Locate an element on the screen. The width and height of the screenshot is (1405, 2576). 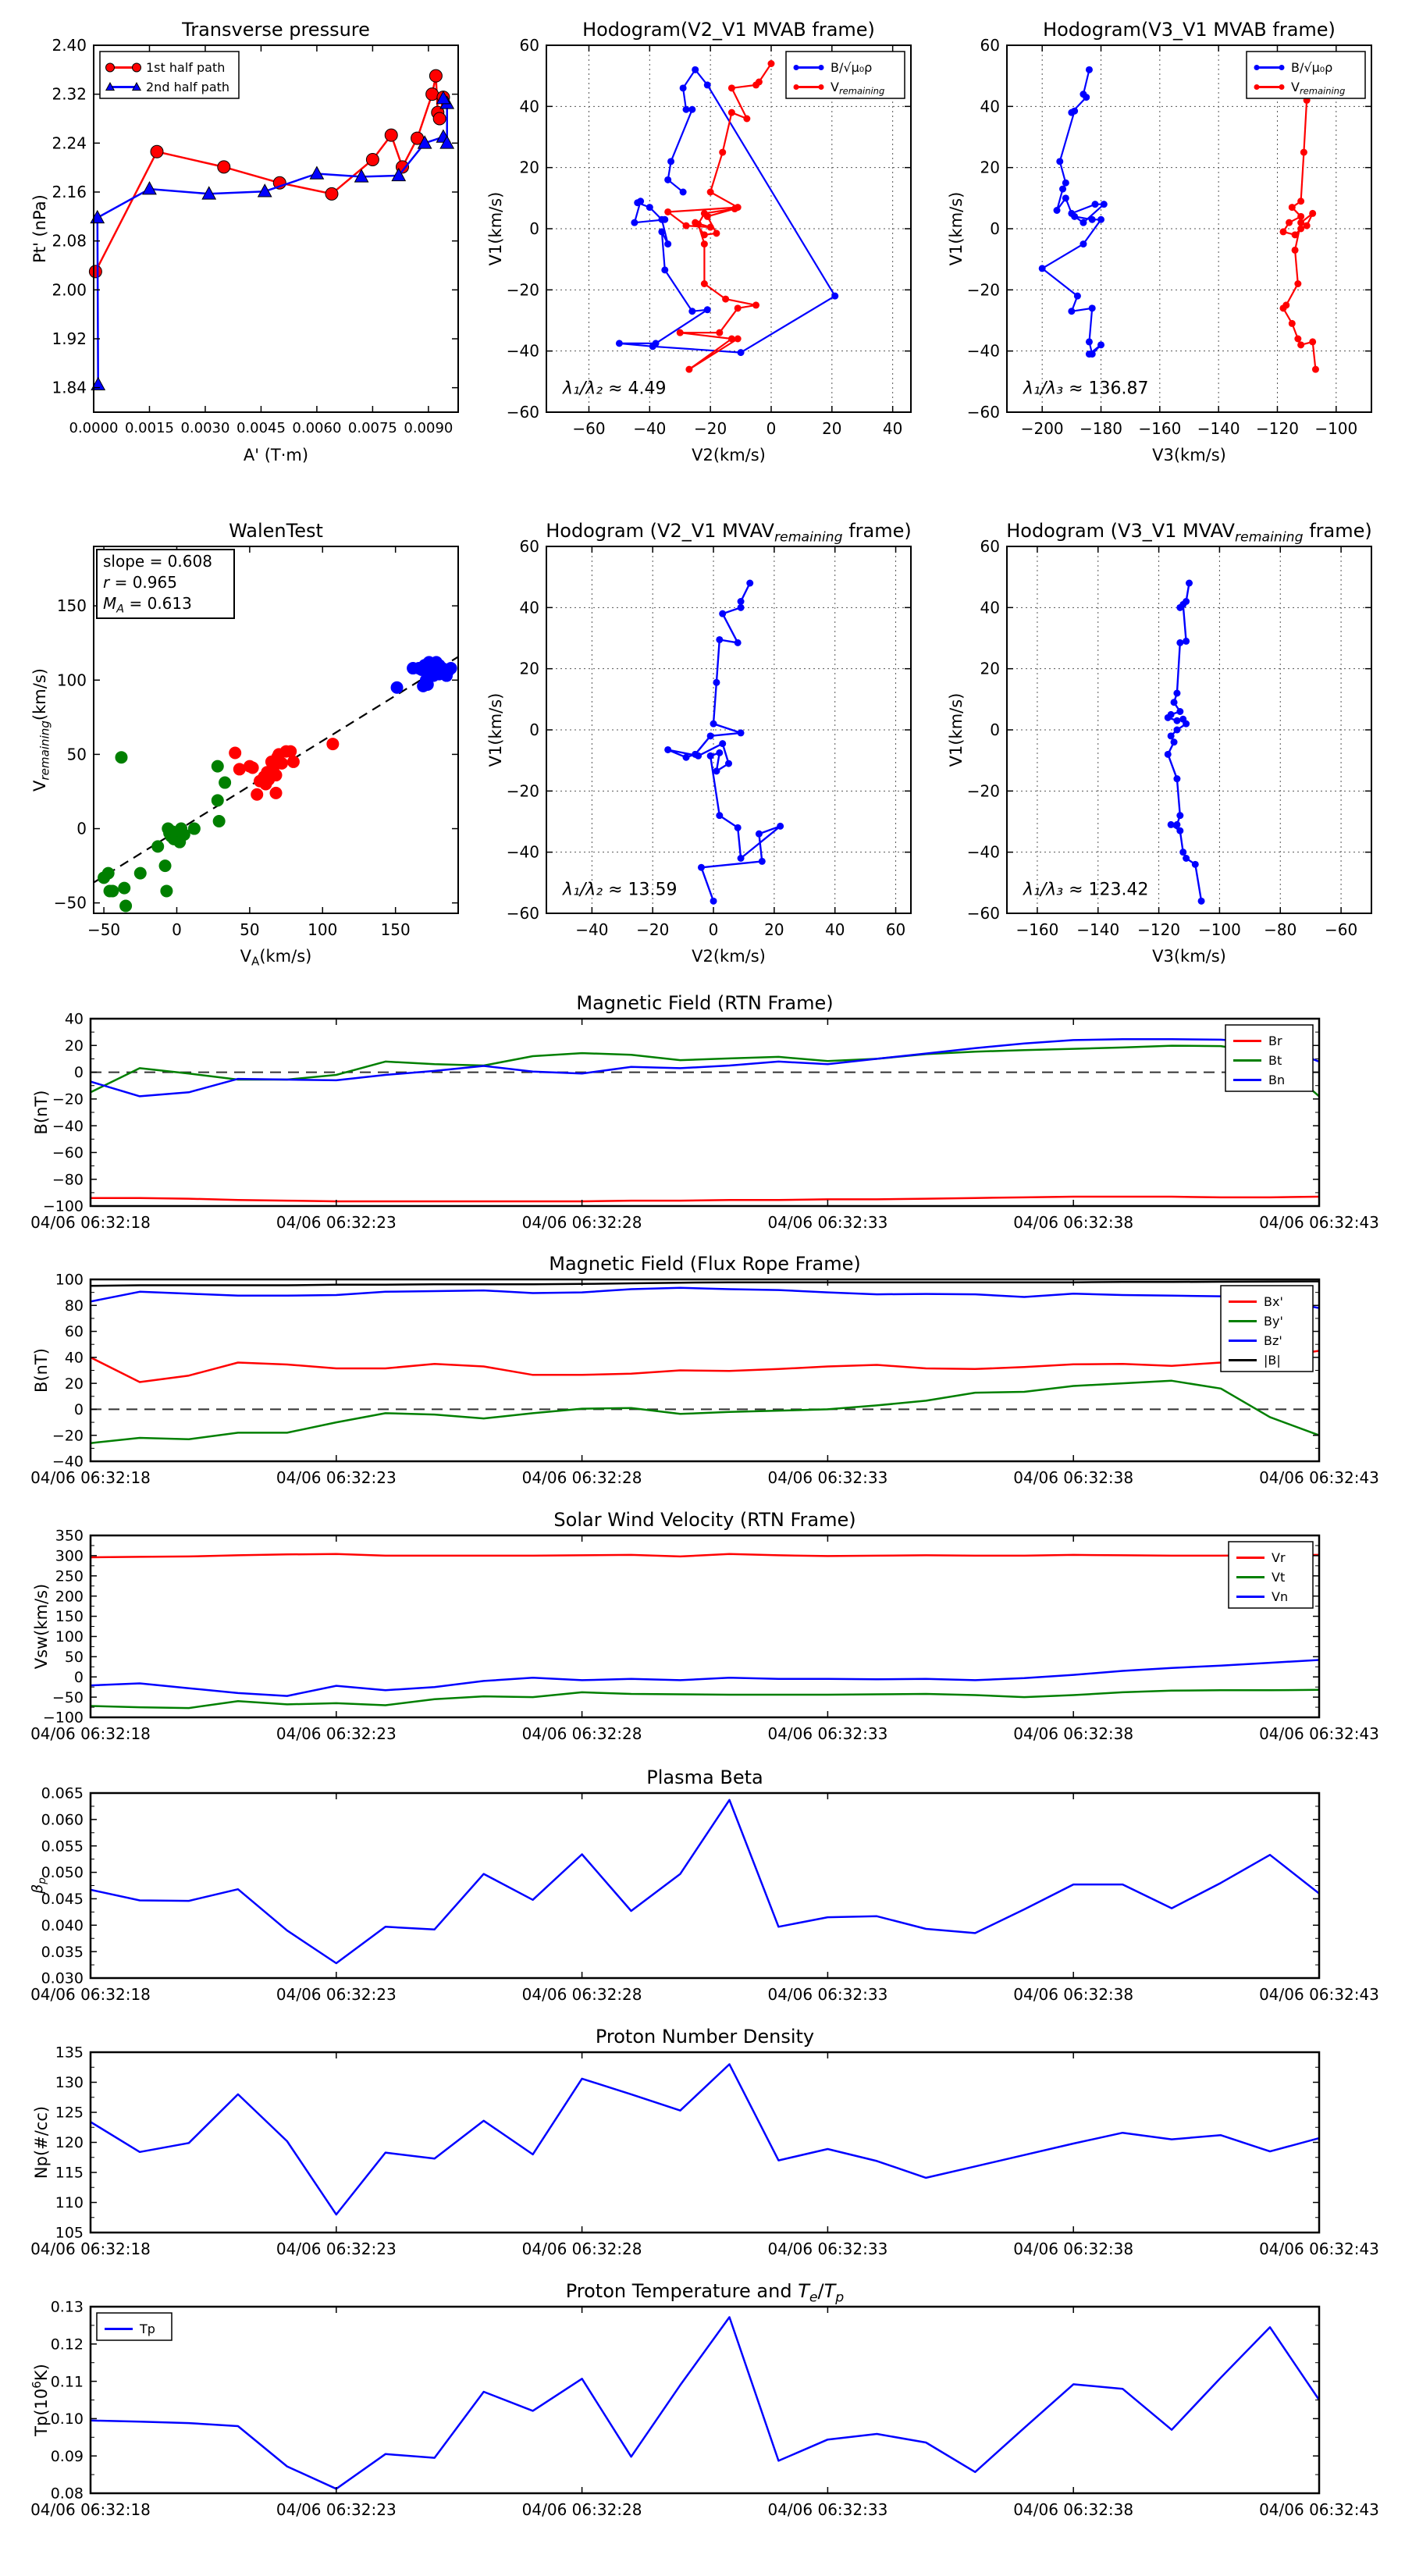
svg-text: 0.060 is located at coordinates (63, 1820).